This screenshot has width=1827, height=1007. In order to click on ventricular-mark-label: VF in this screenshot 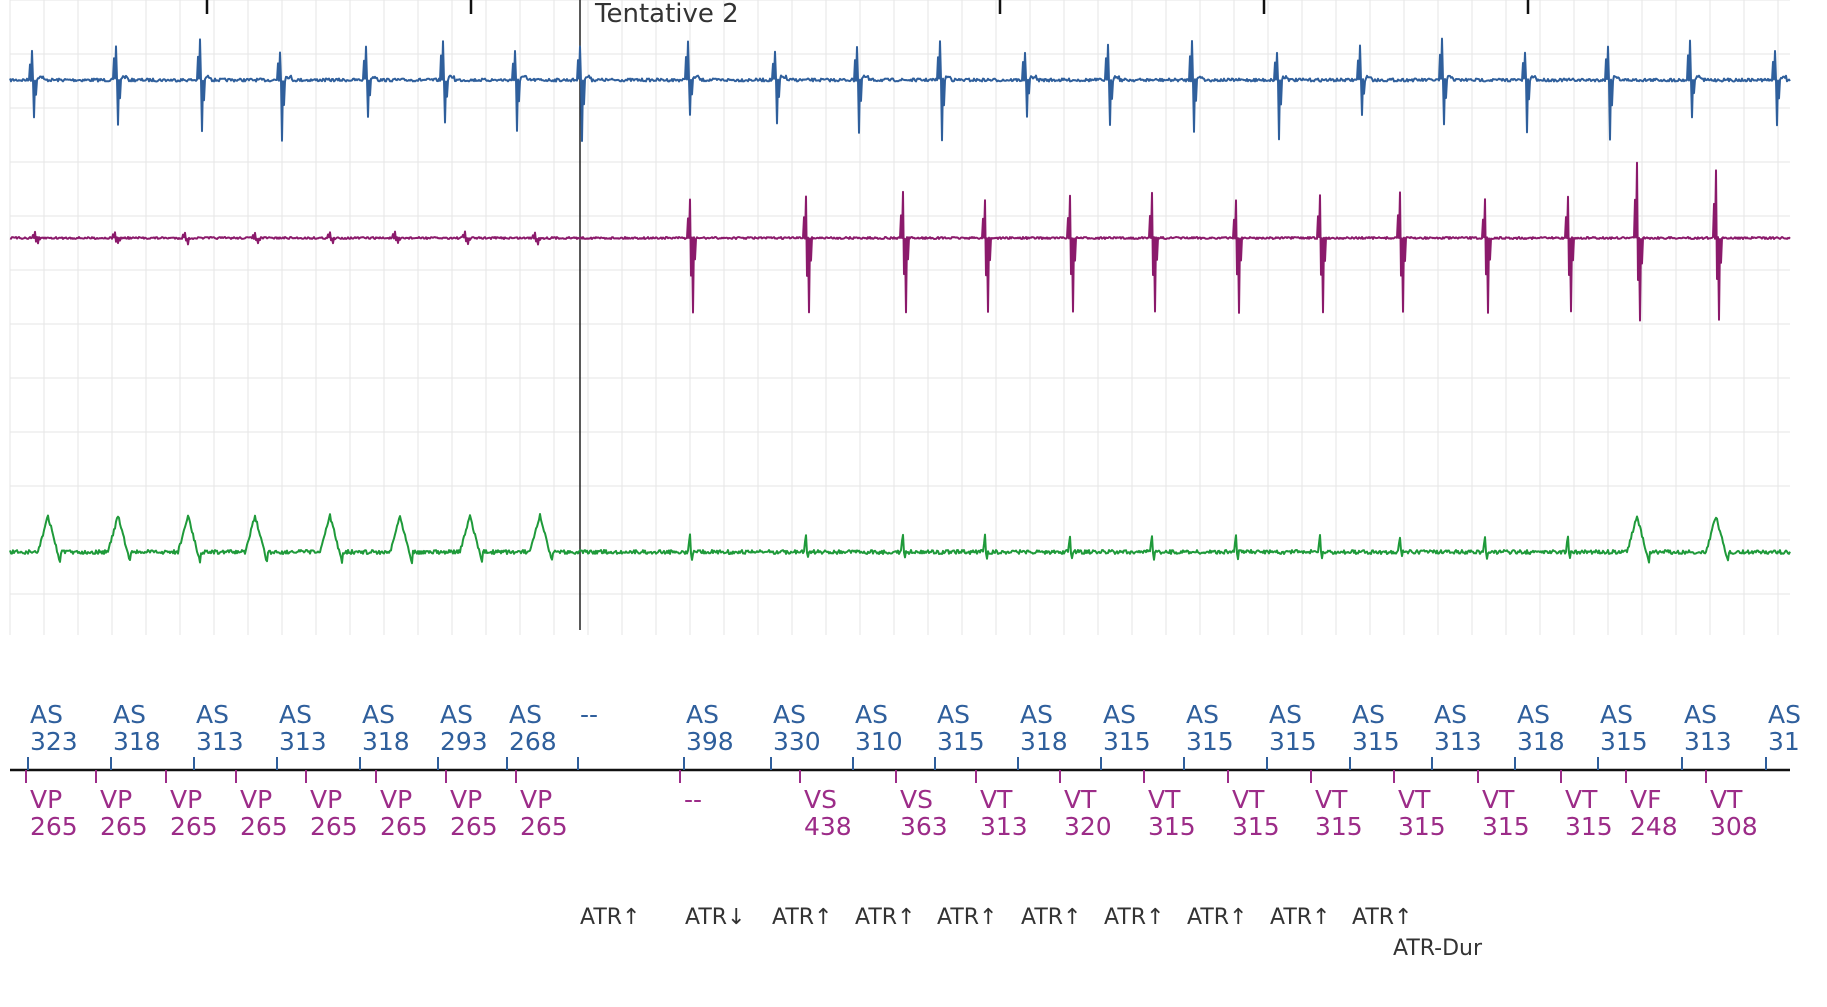, I will do `click(1645, 799)`.